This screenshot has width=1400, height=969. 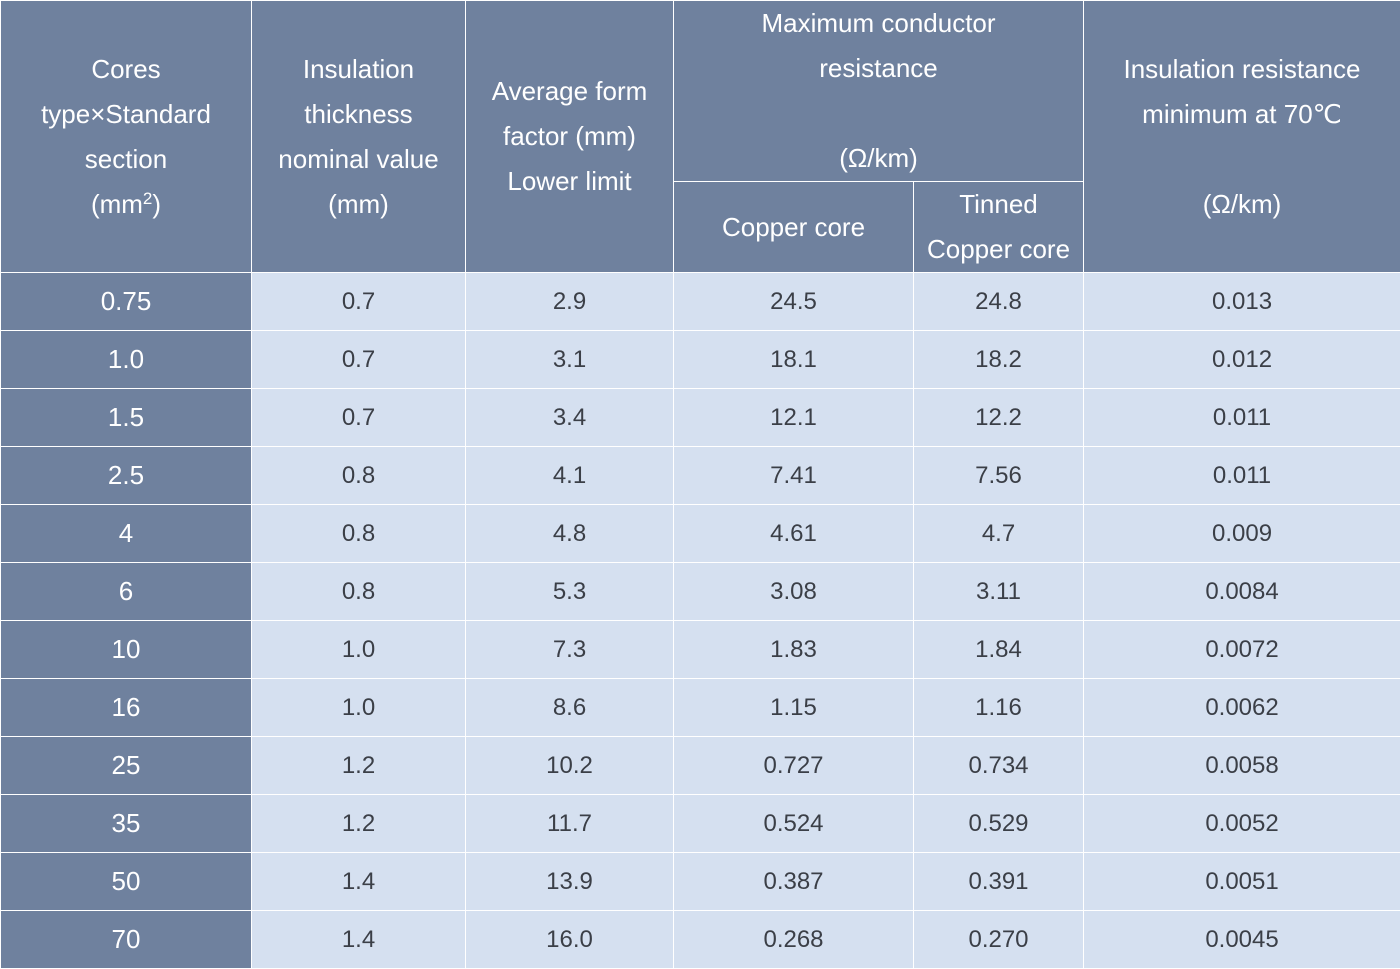 What do you see at coordinates (126, 534) in the screenshot?
I see `cell-section: 4` at bounding box center [126, 534].